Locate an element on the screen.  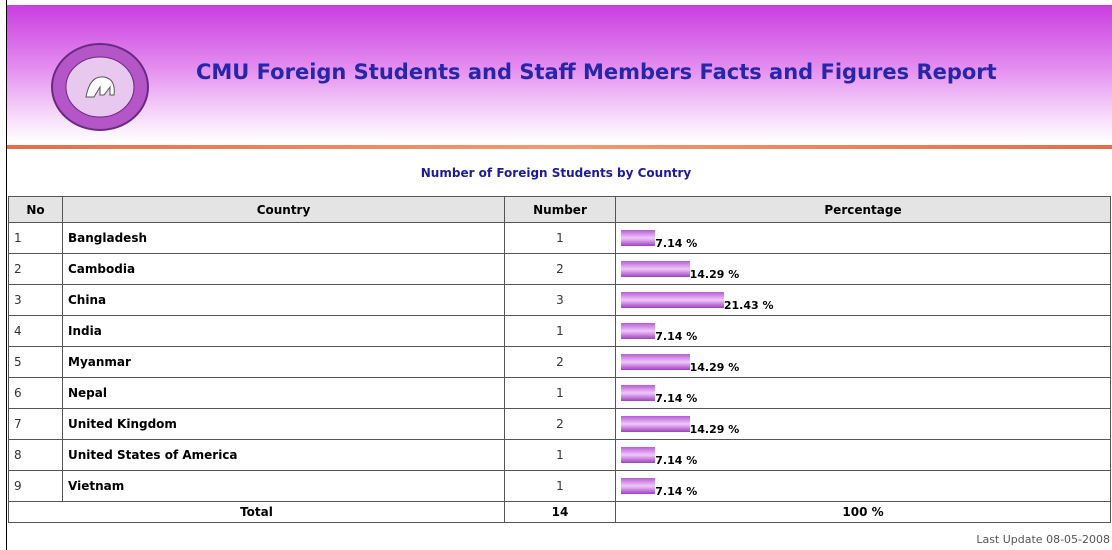
percentage-label: 21.43 % is located at coordinates (748, 305).